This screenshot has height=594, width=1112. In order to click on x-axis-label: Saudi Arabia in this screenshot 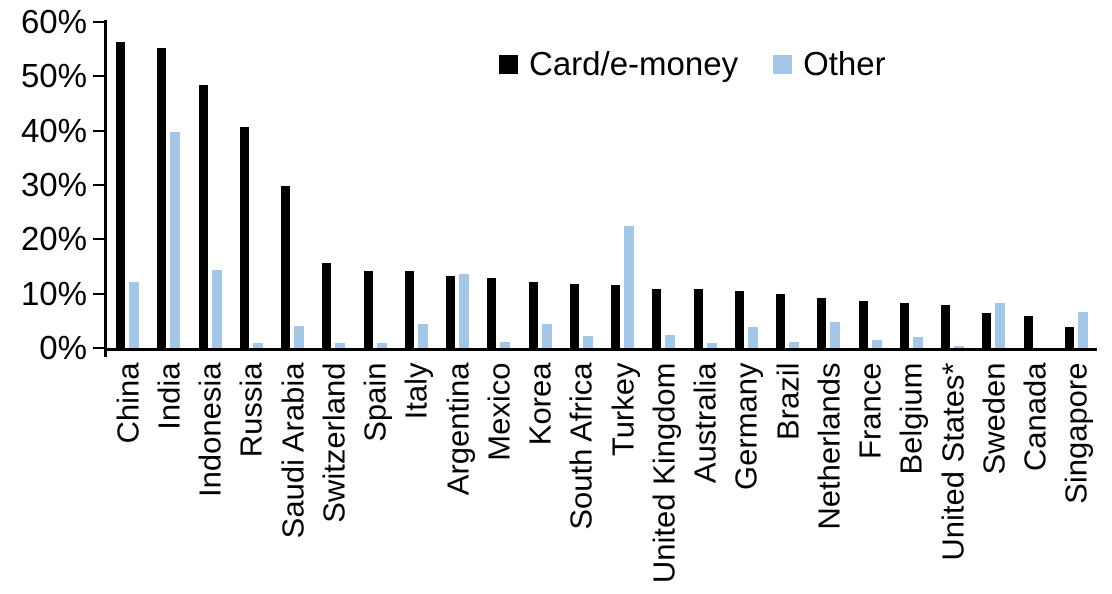, I will do `click(293, 450)`.